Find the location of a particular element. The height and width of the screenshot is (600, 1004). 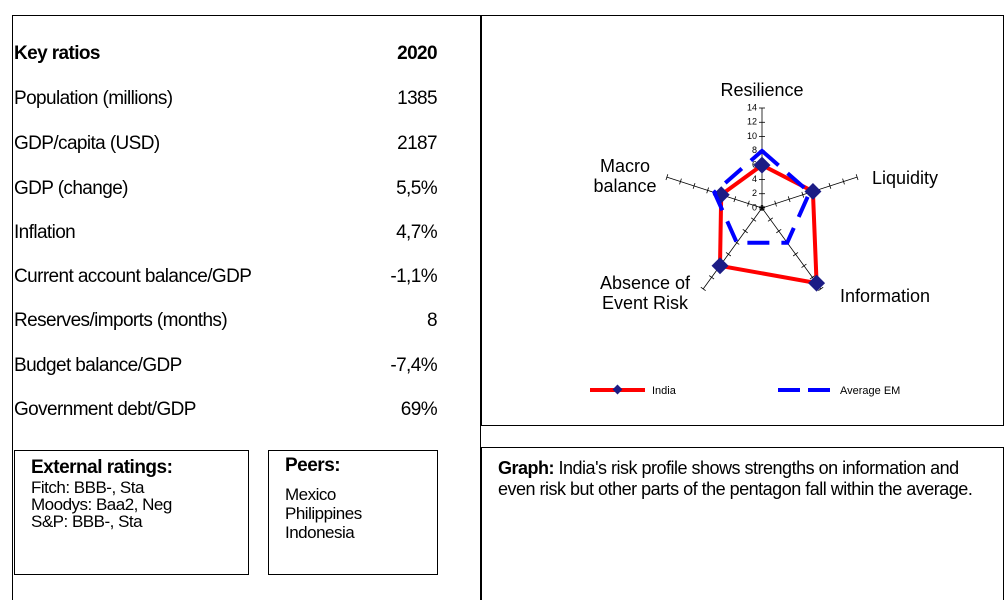

row-label: GDP/capita (USD) is located at coordinates (87, 143).